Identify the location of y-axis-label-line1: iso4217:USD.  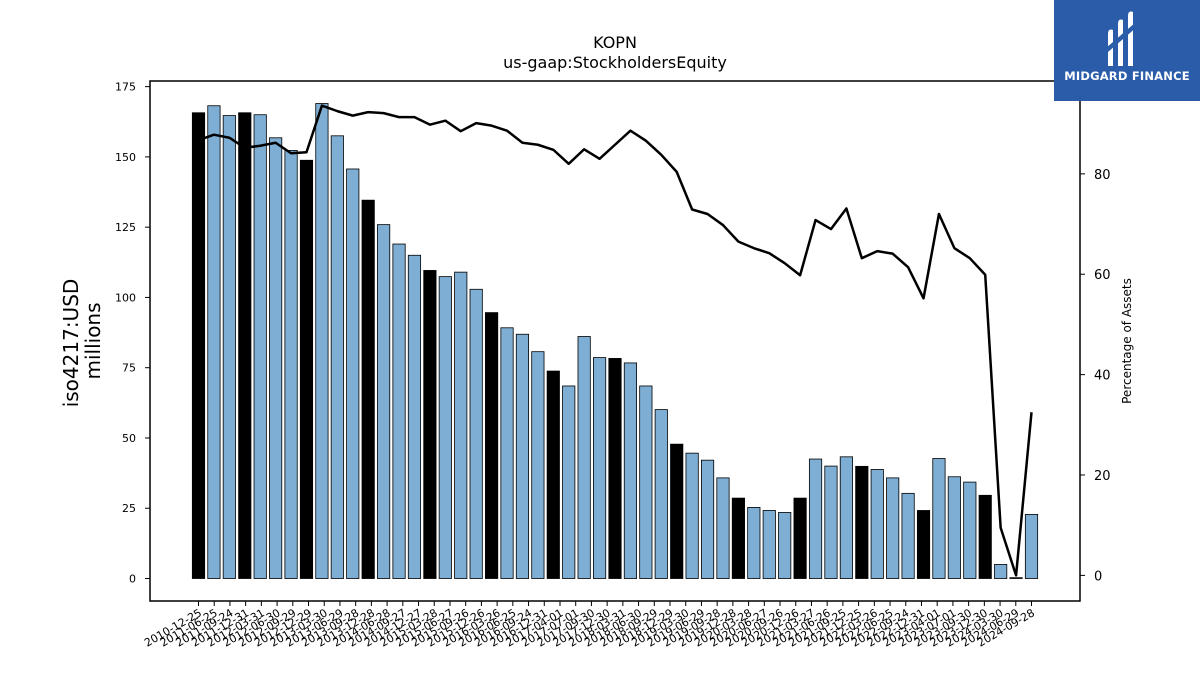
(71, 343).